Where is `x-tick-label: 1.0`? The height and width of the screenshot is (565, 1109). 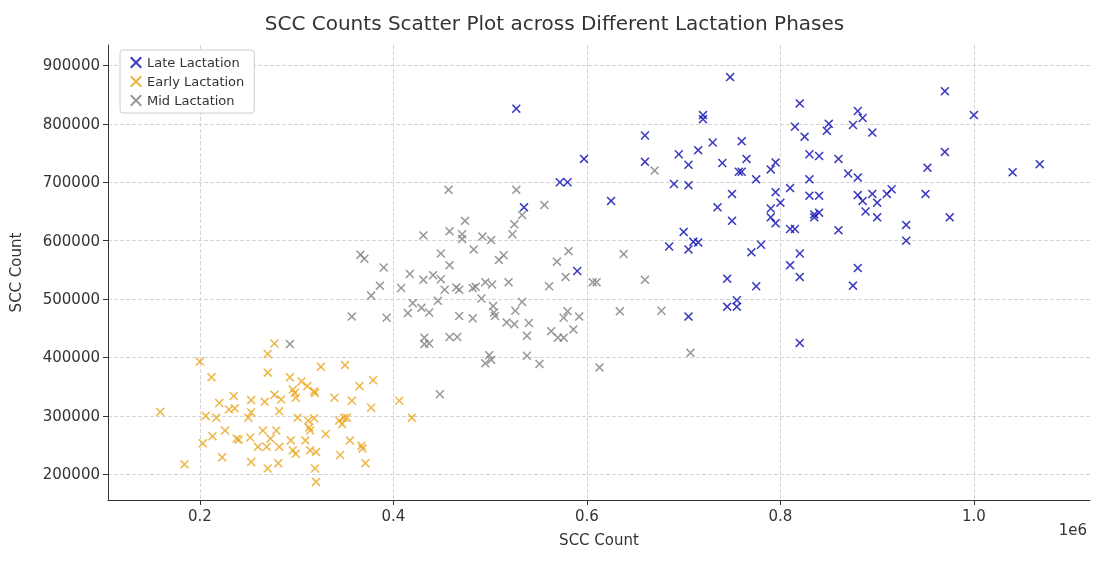 x-tick-label: 1.0 is located at coordinates (973, 515).